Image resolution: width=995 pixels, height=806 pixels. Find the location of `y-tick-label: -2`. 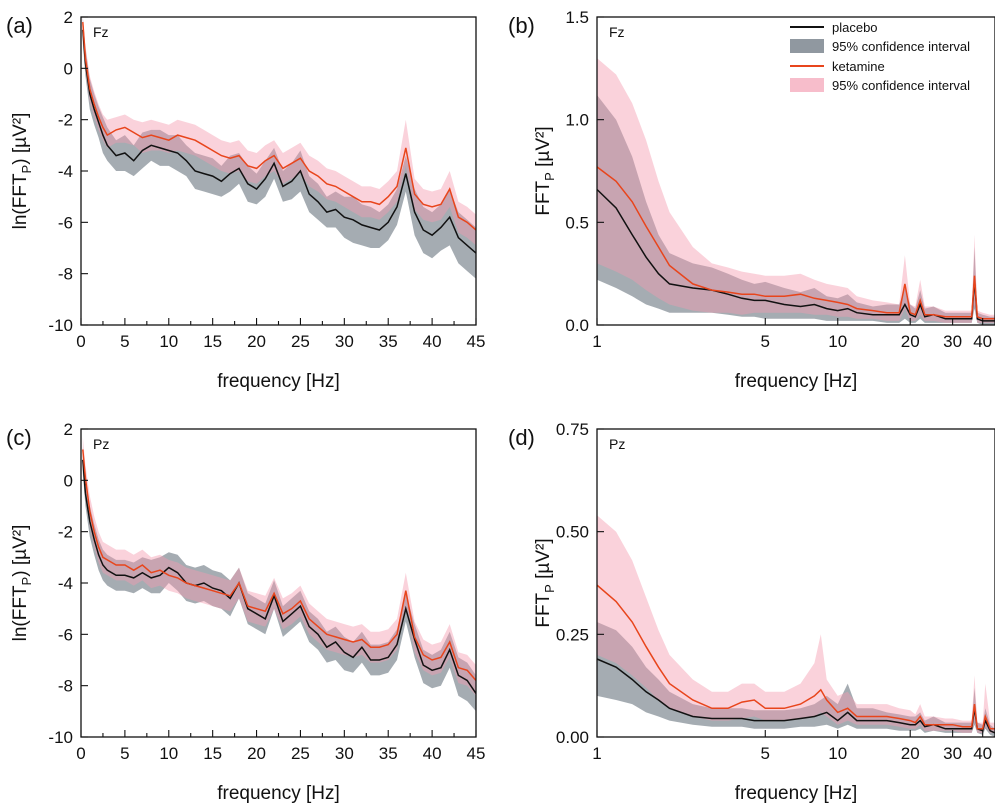

y-tick-label: -2 is located at coordinates (65, 532).